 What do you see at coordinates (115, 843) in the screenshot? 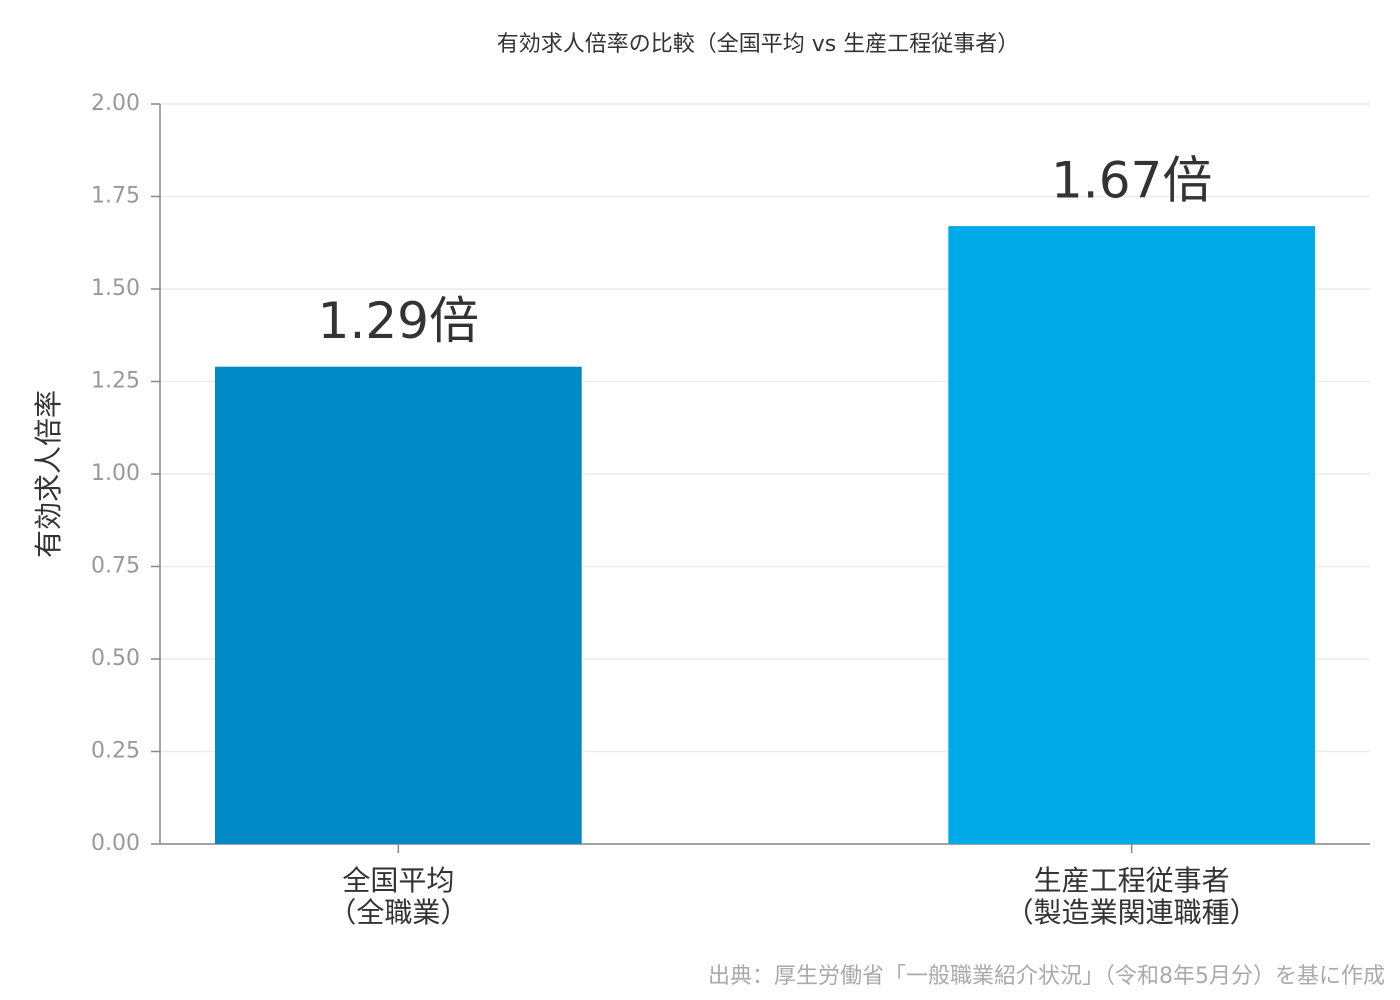
I see `y-tick-label: 0.00` at bounding box center [115, 843].